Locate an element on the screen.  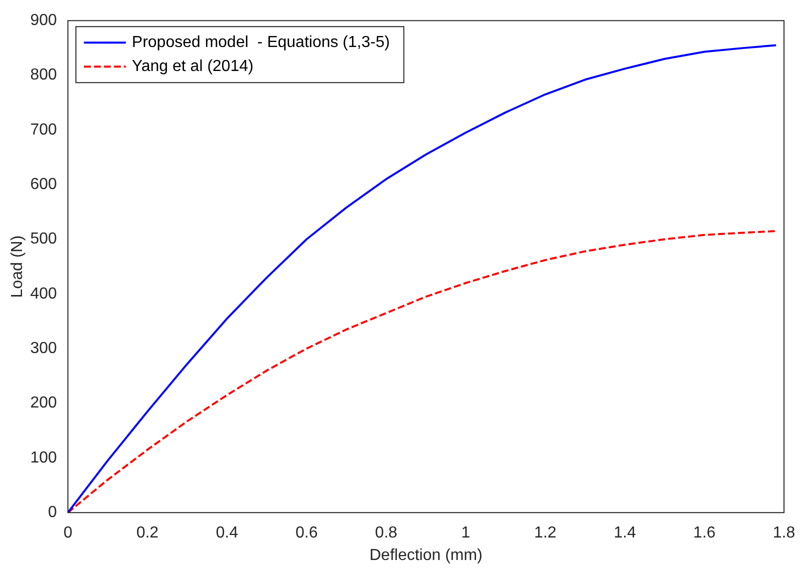
y-tick-label: 200 is located at coordinates (43, 403).